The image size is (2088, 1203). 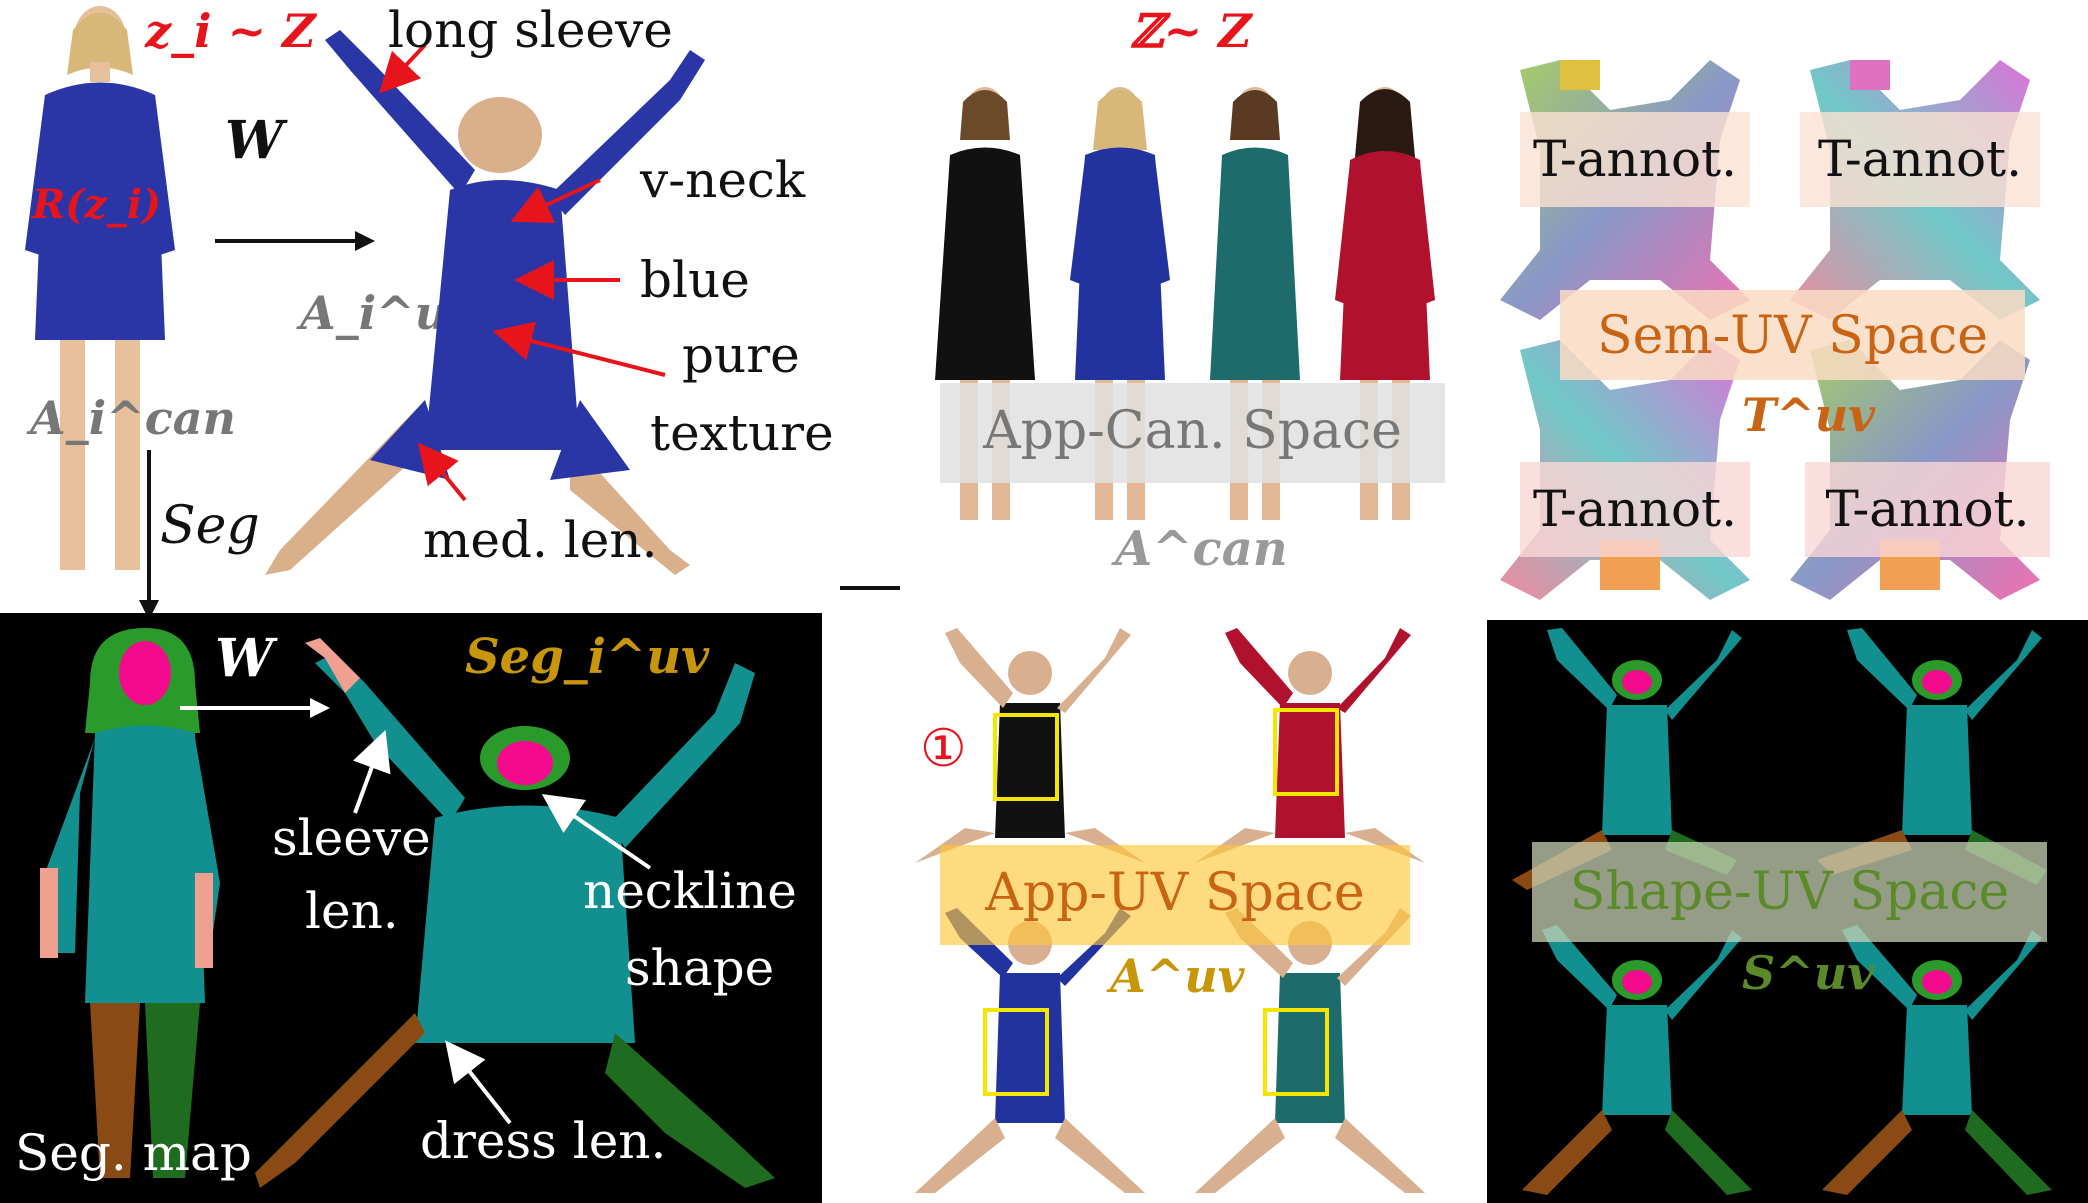 What do you see at coordinates (244, 658) in the screenshot?
I see `warp-symbol-bottom: W` at bounding box center [244, 658].